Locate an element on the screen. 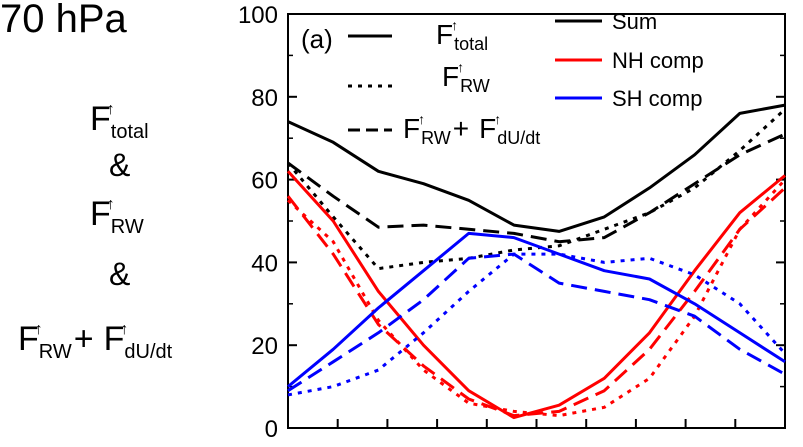 This screenshot has height=447, width=803. legend-color-sh-label: SH comp is located at coordinates (657, 98).